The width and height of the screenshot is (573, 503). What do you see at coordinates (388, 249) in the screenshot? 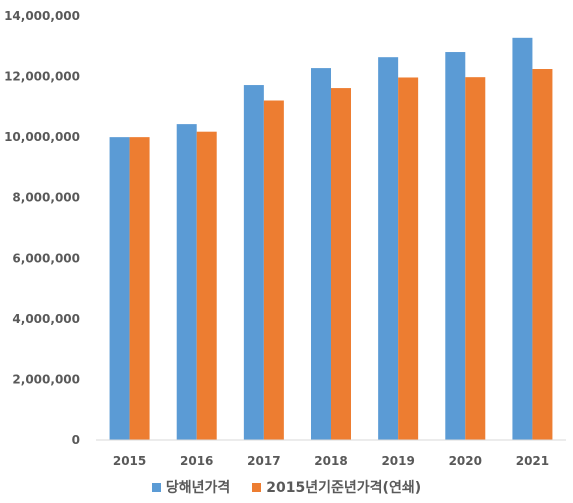
I see `bar-series-1-2019` at bounding box center [388, 249].